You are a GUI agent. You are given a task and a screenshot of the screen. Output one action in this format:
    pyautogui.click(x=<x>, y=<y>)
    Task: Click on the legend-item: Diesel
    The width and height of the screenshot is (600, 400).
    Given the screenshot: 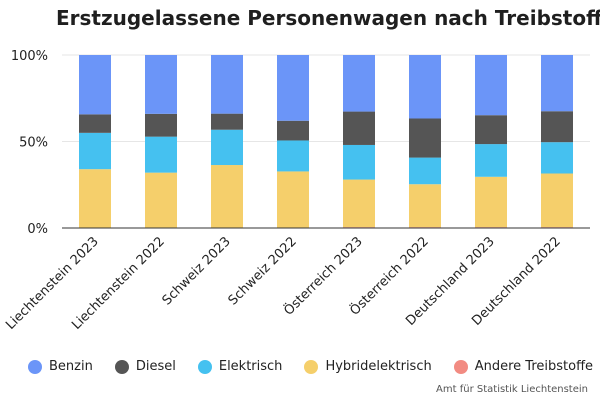 What is the action you would take?
    pyautogui.click(x=145, y=366)
    